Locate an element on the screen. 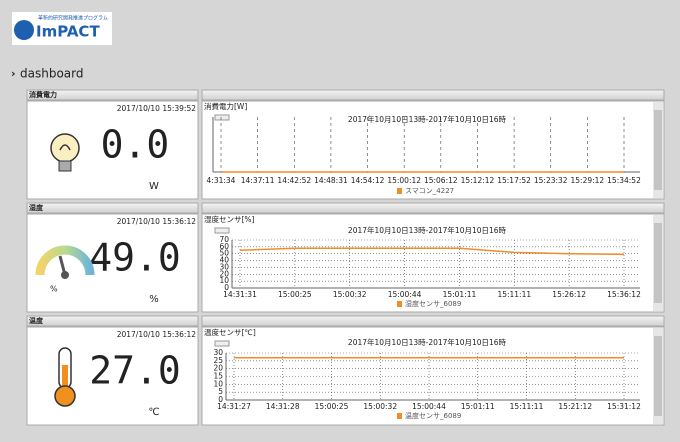 This screenshot has height=442, width=680. y-tick-label: 5 is located at coordinates (220, 391).